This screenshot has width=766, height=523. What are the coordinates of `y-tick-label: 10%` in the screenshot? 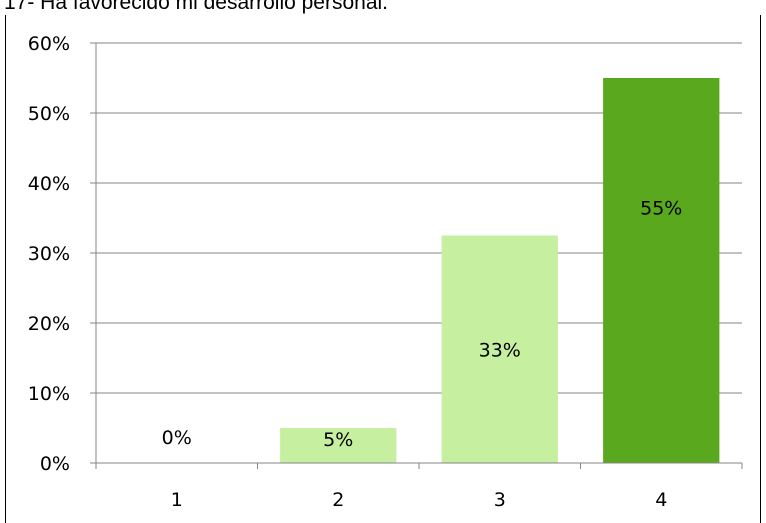 It's located at (49, 394).